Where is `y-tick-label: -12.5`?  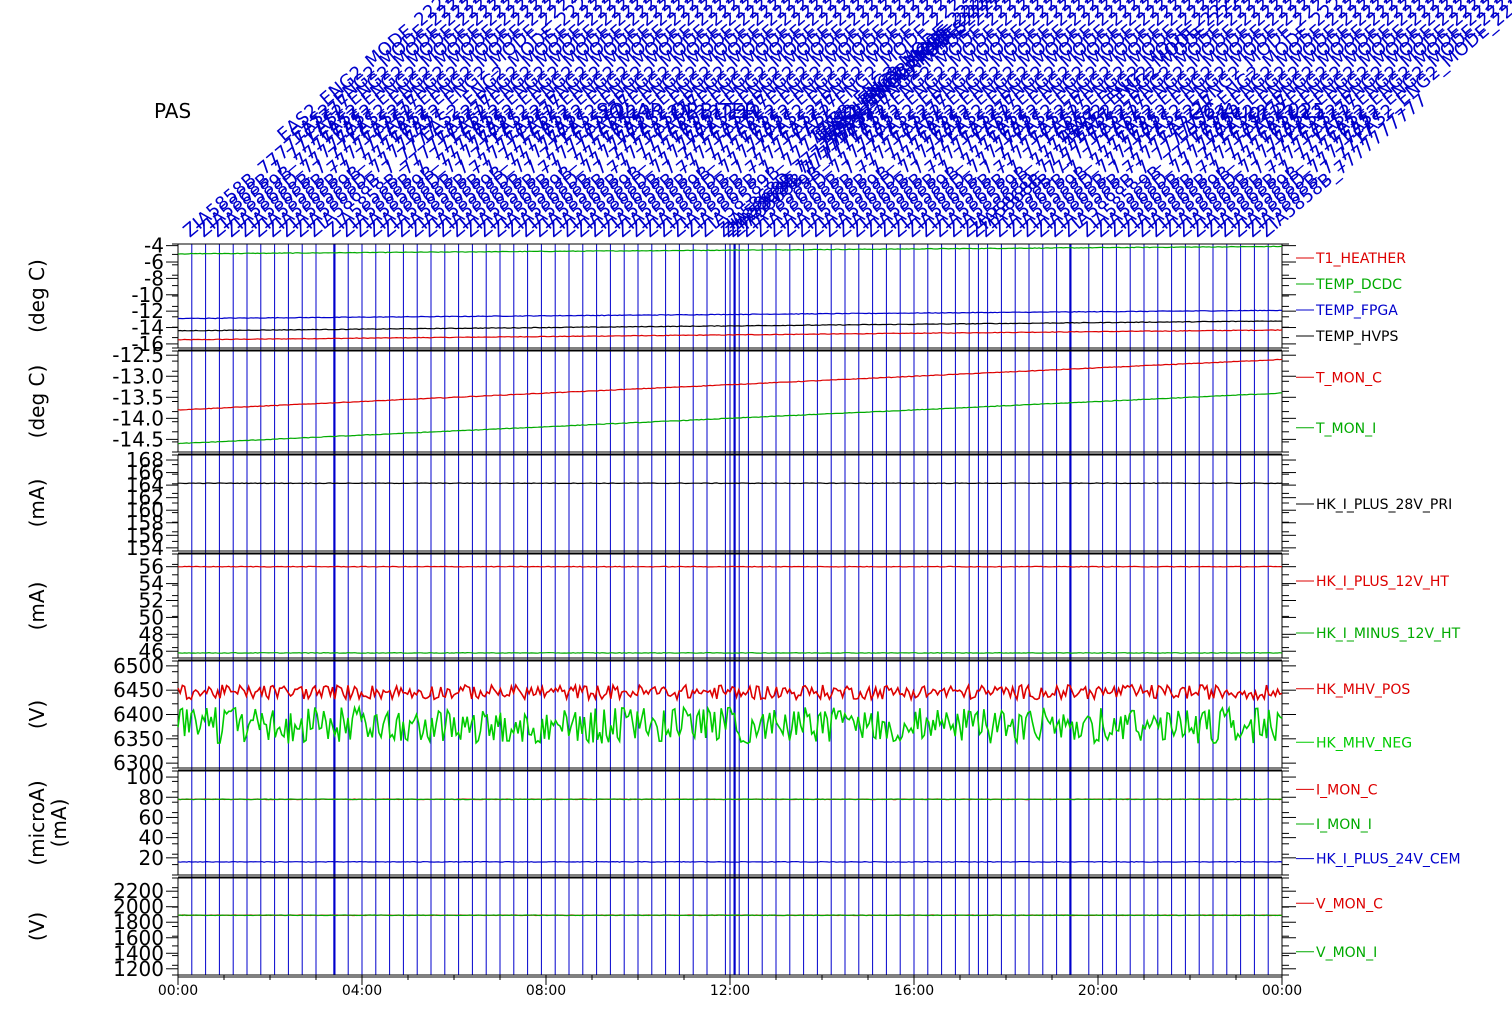
y-tick-label: -12.5 is located at coordinates (138, 355).